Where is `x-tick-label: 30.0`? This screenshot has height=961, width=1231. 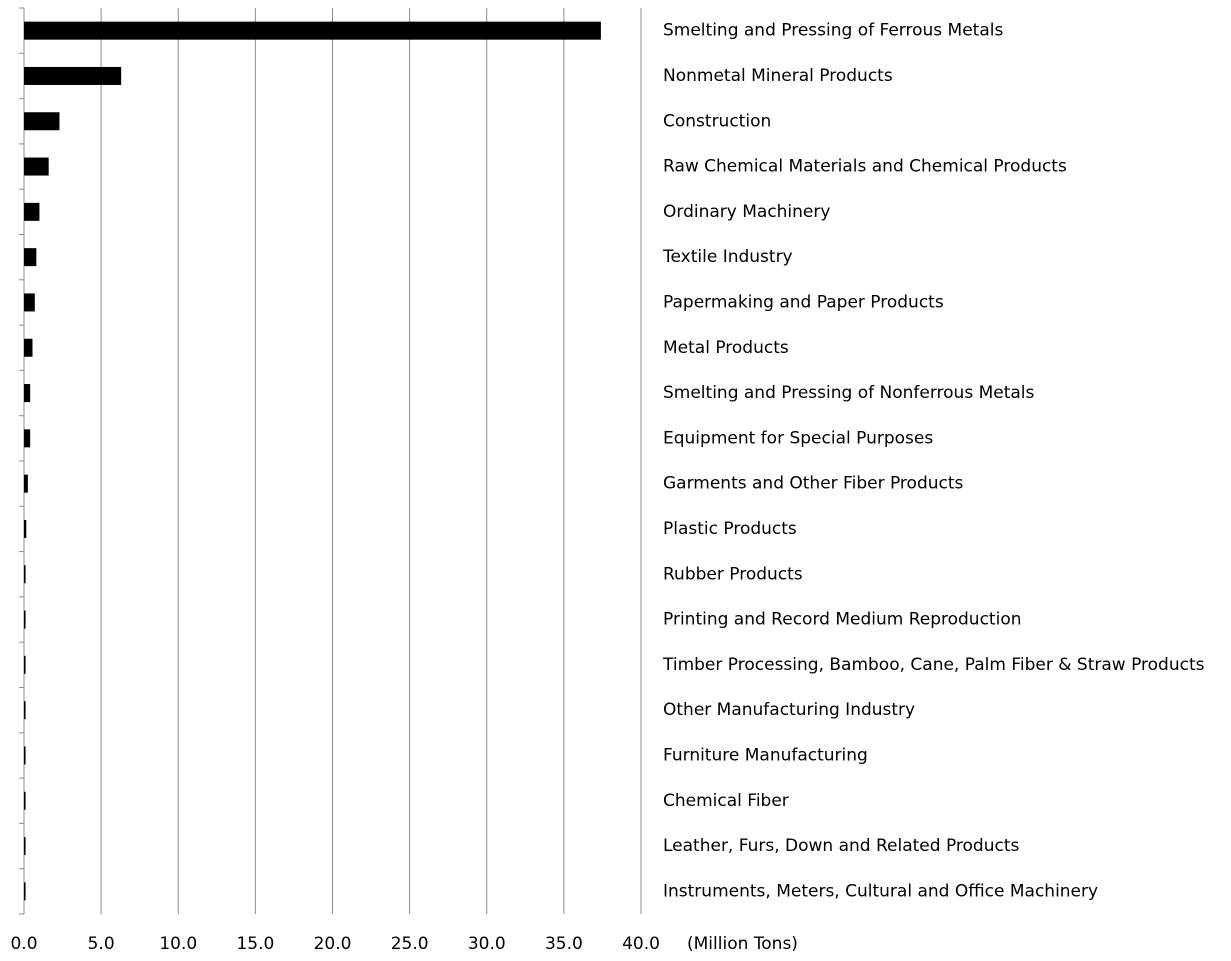
x-tick-label: 30.0 is located at coordinates (487, 944).